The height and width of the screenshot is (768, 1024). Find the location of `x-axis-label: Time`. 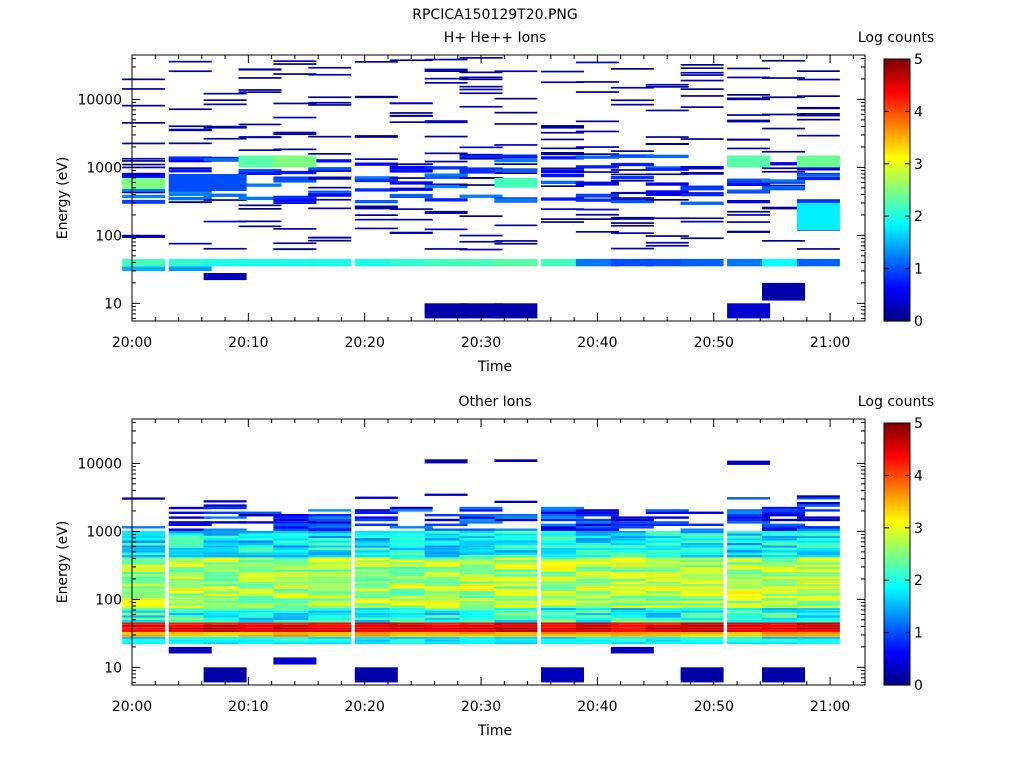

x-axis-label: Time is located at coordinates (494, 731).